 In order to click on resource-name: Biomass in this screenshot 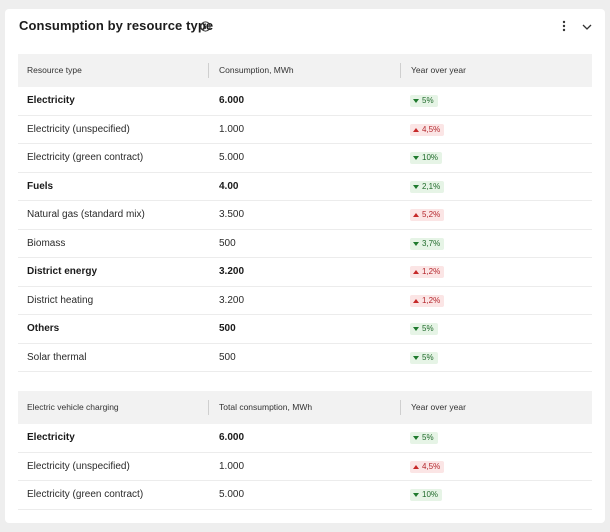, I will do `click(46, 243)`.